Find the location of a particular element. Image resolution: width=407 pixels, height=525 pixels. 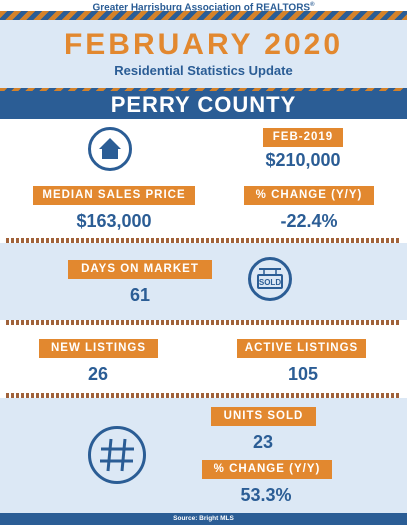

active-listings-value: 105 is located at coordinates (303, 374).